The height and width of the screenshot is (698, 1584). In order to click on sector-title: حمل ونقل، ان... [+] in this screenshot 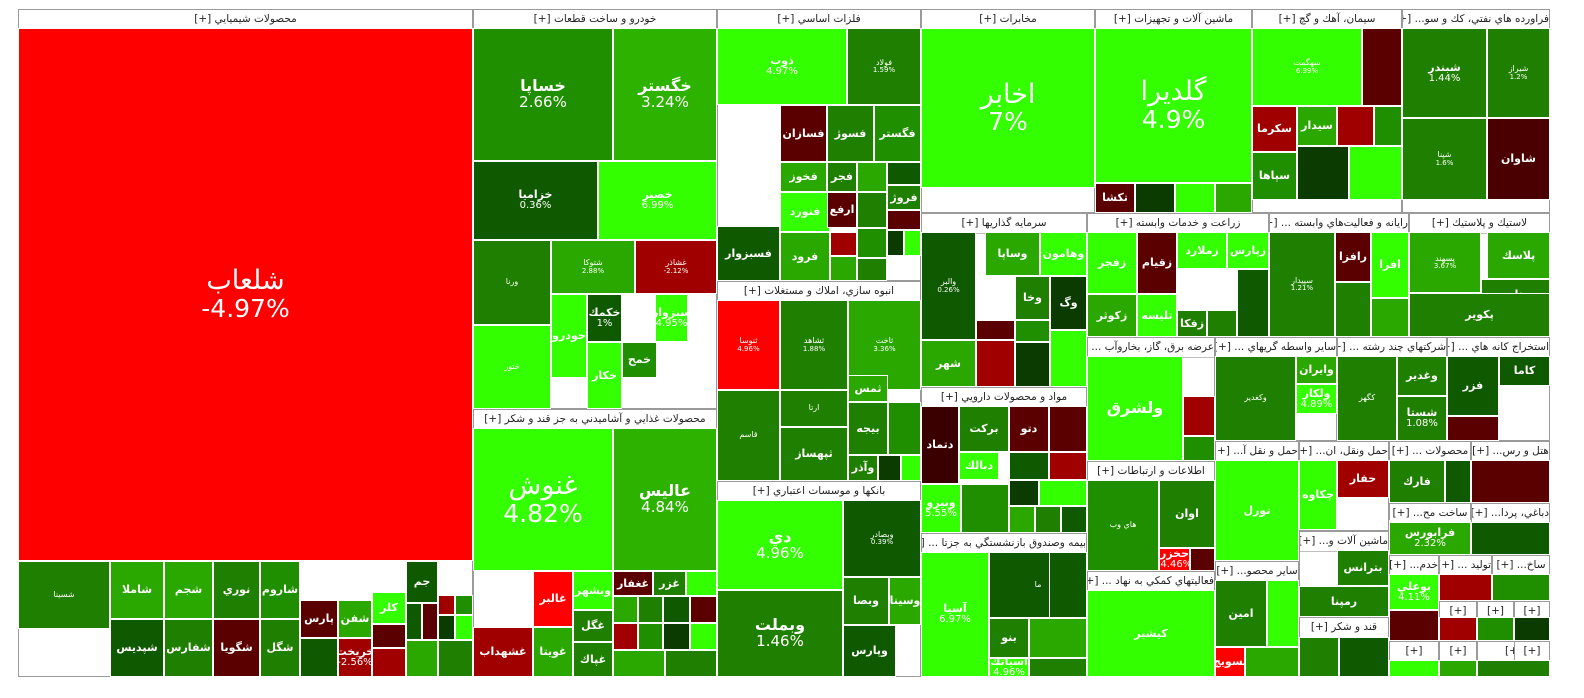, I will do `click(1344, 452)`.